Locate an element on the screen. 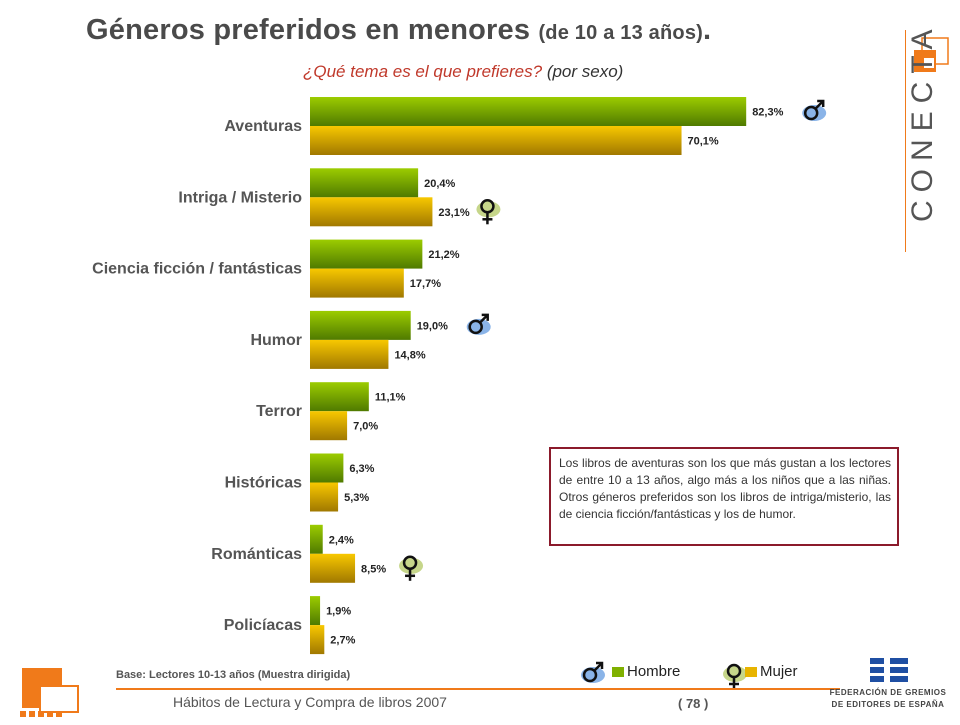 This screenshot has width=960, height=725. value-label-male: 20,4% is located at coordinates (439, 184).